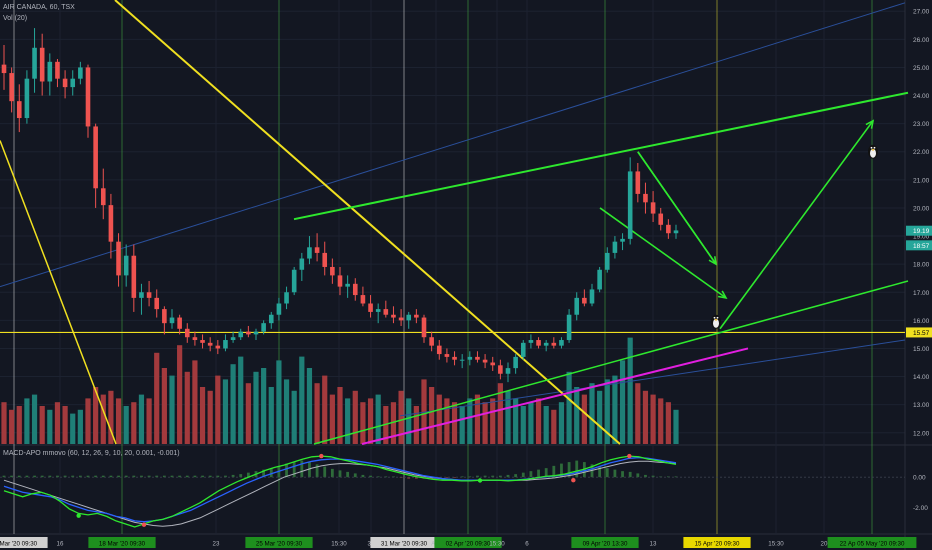 Image resolution: width=932 pixels, height=550 pixels. Describe the element at coordinates (39, 7) in the screenshot. I see `chart-title: AIR CANADA, 60, TSX` at that location.